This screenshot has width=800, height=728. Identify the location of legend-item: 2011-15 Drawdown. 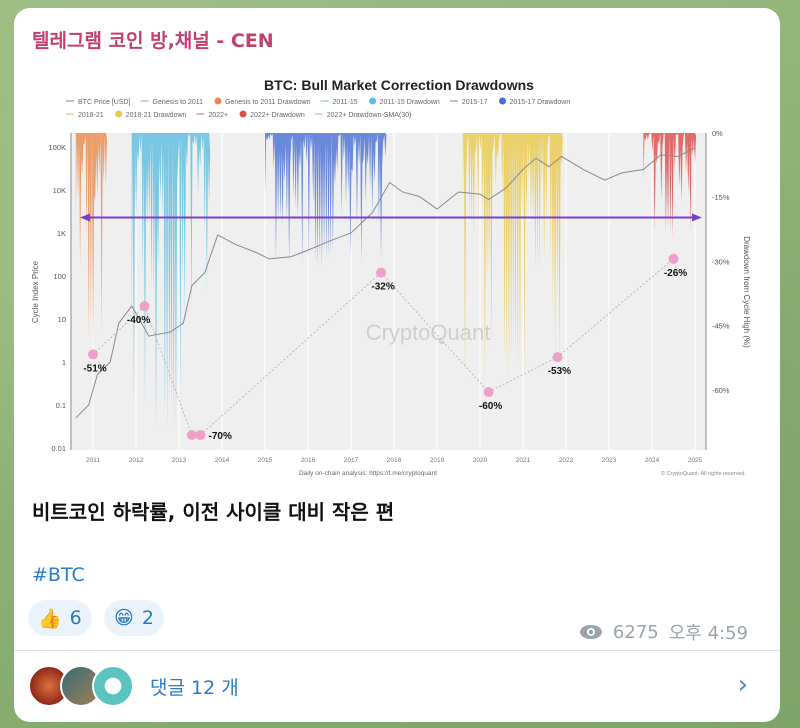
(410, 102).